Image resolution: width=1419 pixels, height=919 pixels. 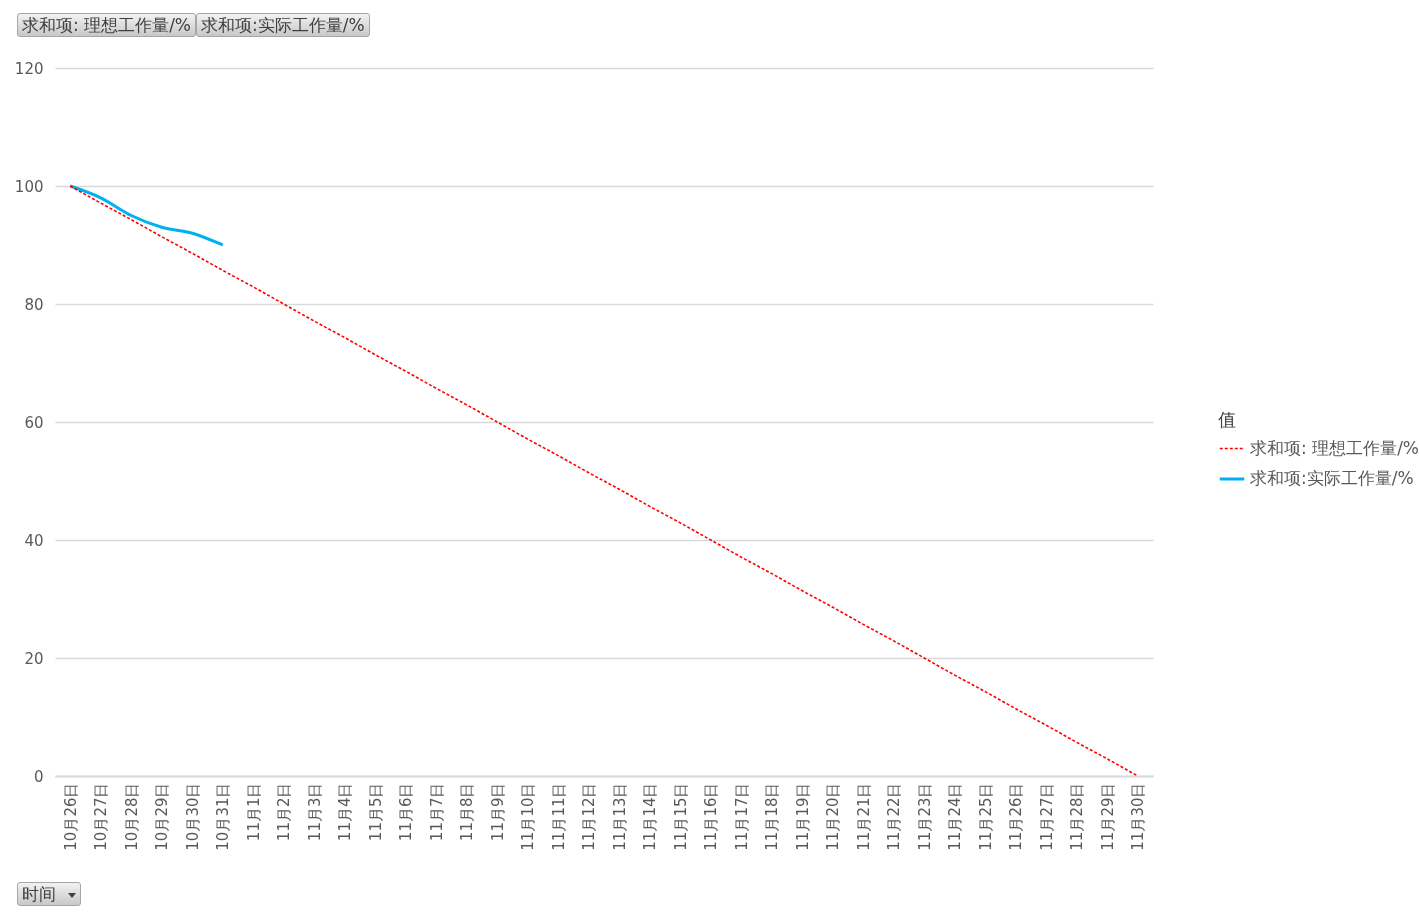 What do you see at coordinates (162, 816) in the screenshot?
I see `x-tick-label: 10月29日` at bounding box center [162, 816].